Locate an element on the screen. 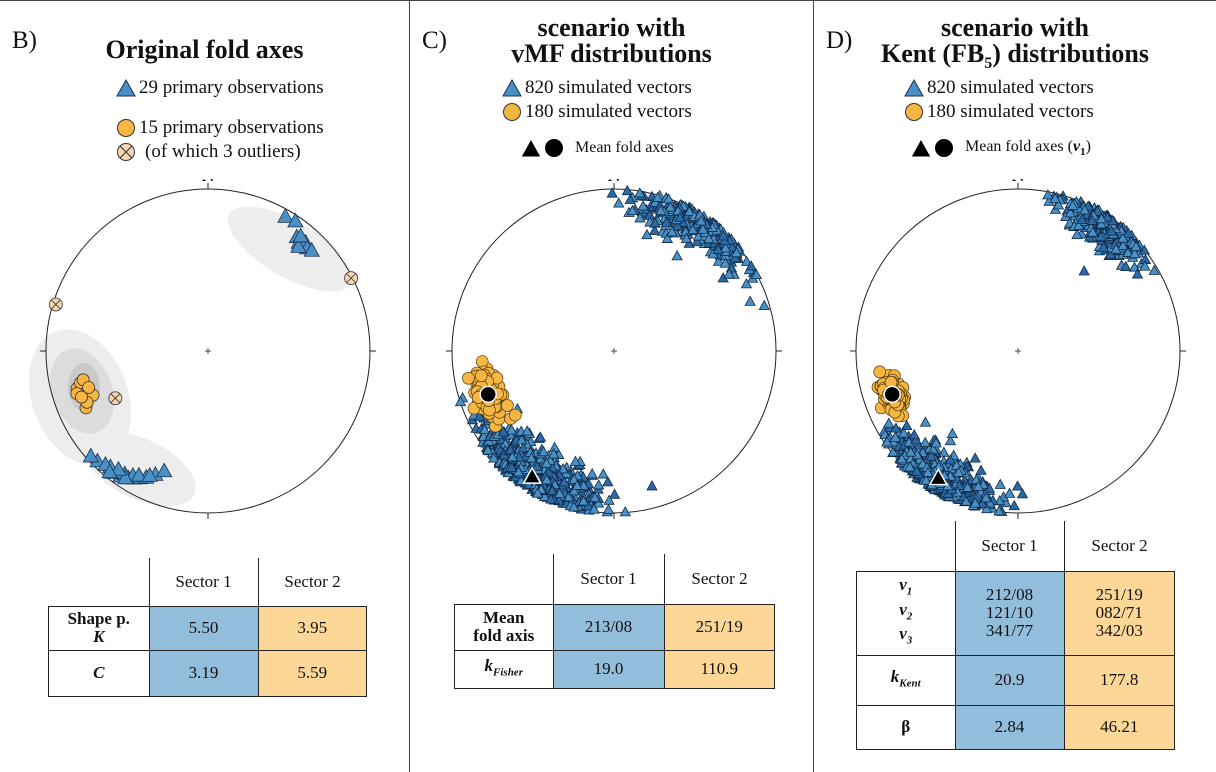 The width and height of the screenshot is (1216, 772). row-label: Shape p. K is located at coordinates (99, 628).